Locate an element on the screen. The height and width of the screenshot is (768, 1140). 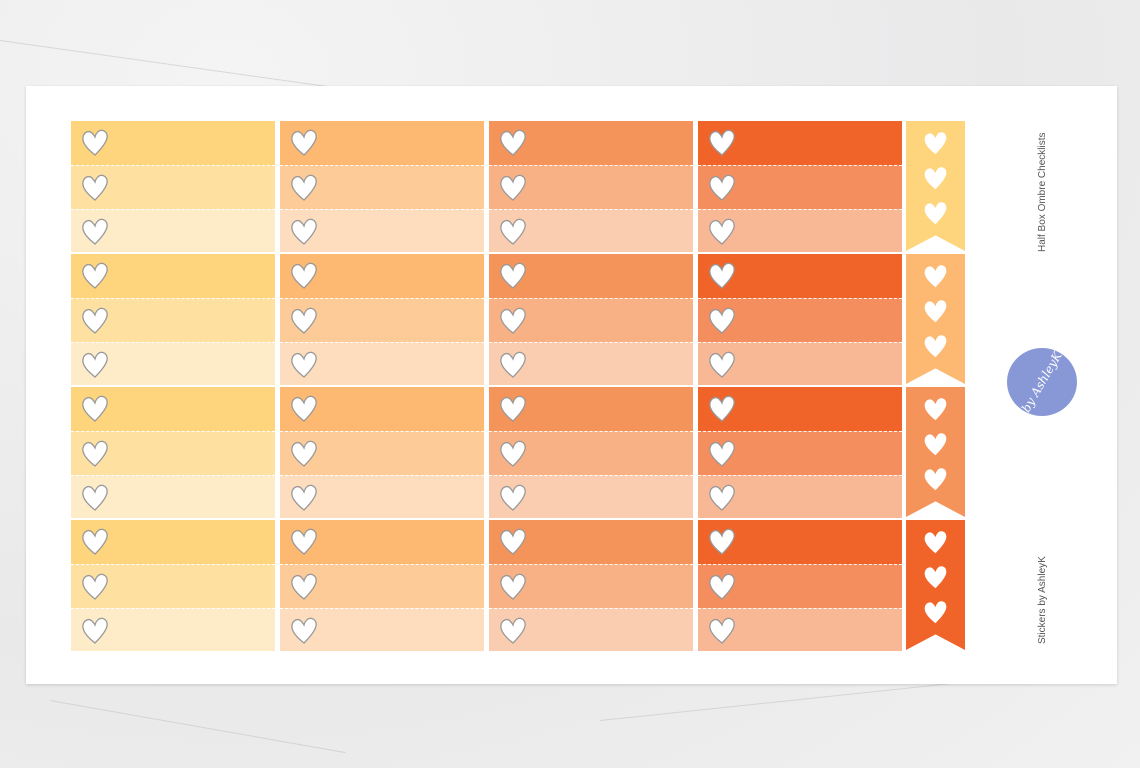
brand-text: Stickers by AshleyK is located at coordinates (1042, 600).